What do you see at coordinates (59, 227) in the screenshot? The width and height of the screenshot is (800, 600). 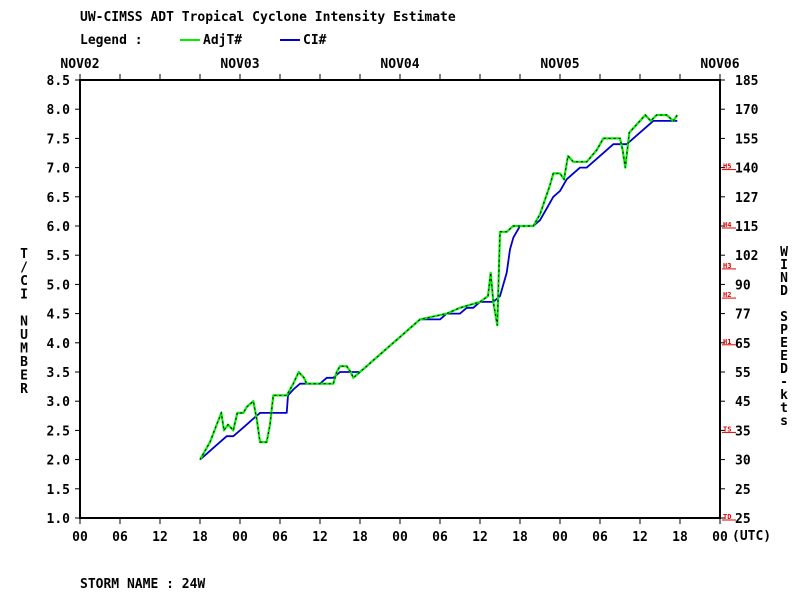 I see `y-tick-label: 6.0` at bounding box center [59, 227].